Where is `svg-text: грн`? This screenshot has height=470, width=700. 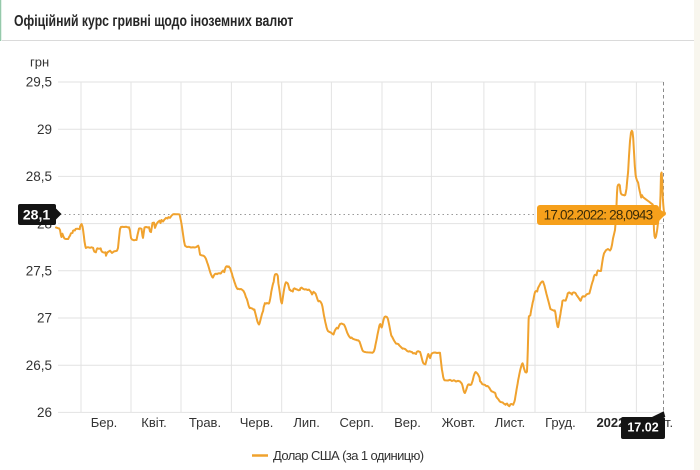 svg-text: грн is located at coordinates (39, 62).